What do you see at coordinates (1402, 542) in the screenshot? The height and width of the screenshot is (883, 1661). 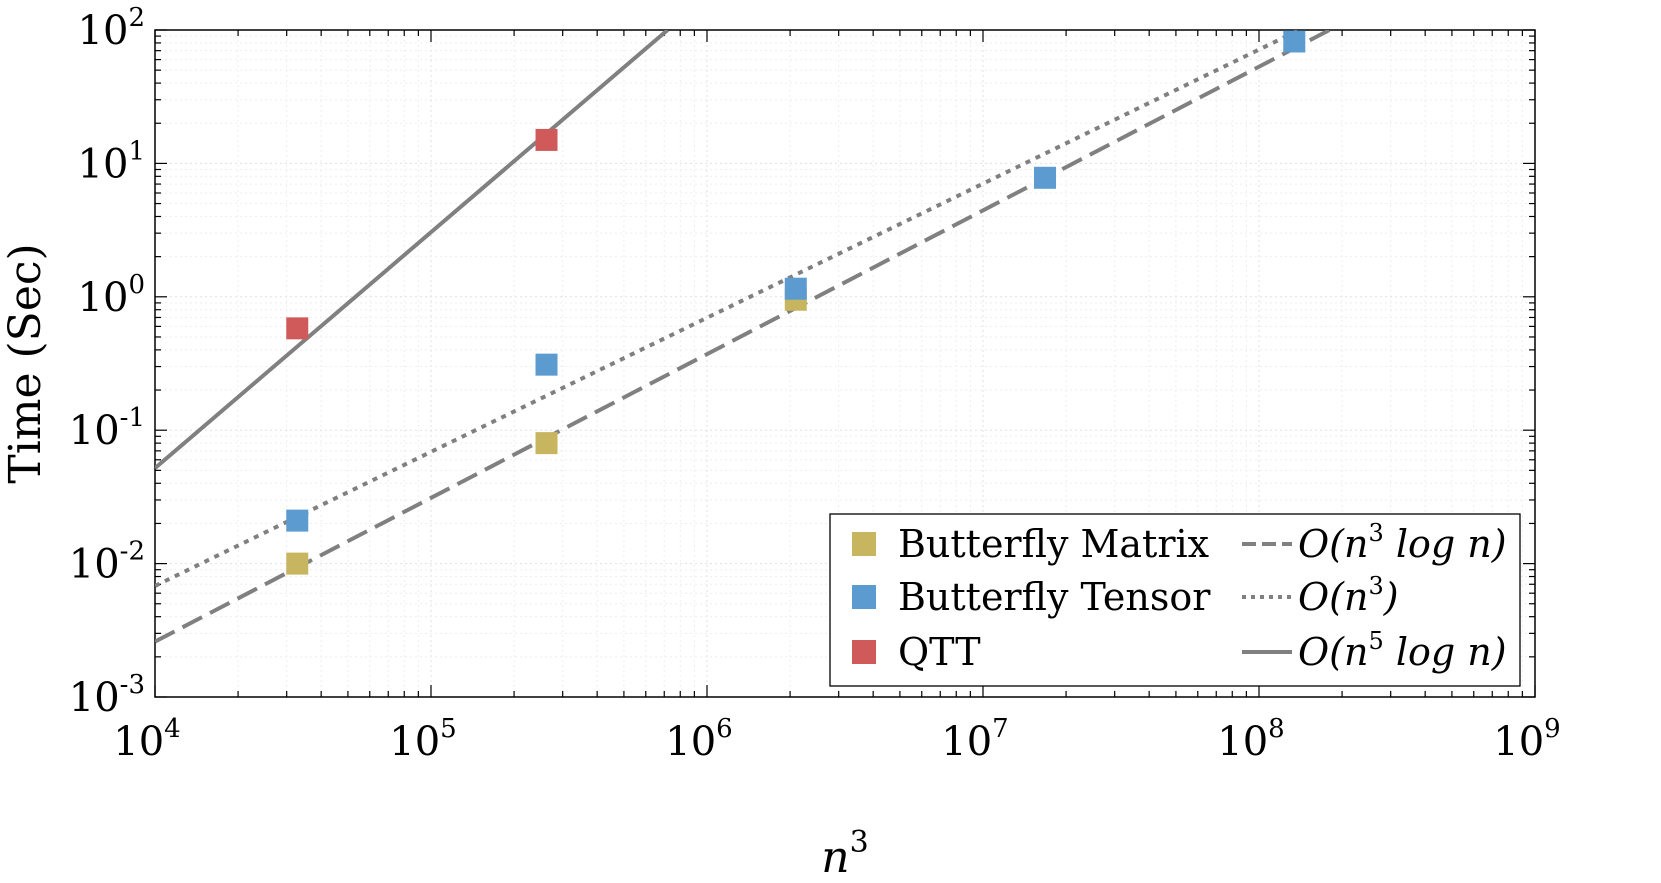 I see `legend-label-ref-dashed: O(n3 log n)` at bounding box center [1402, 542].